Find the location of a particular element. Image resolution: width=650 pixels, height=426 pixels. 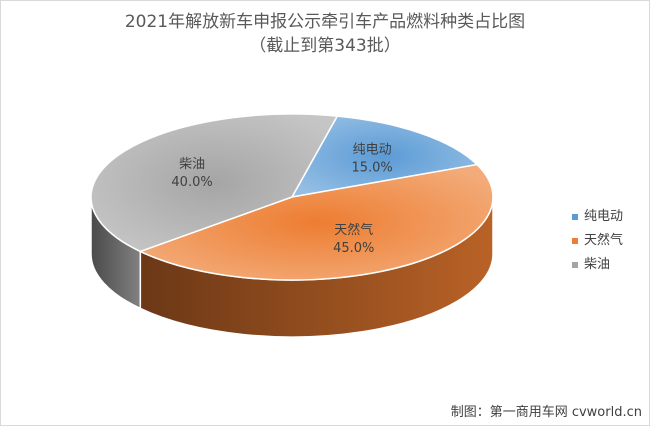

legend-item: 天然气 is located at coordinates (597, 241).